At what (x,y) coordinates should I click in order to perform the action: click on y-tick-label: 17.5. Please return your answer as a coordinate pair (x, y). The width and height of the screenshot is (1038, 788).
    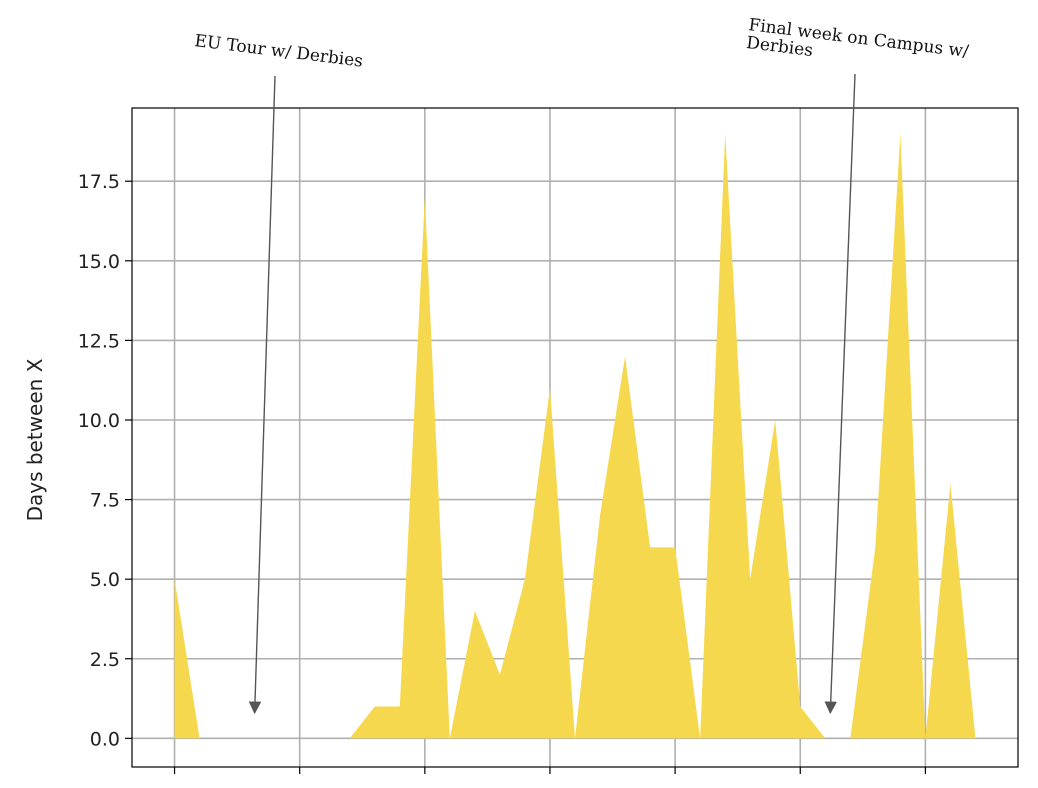
    Looking at the image, I should click on (99, 182).